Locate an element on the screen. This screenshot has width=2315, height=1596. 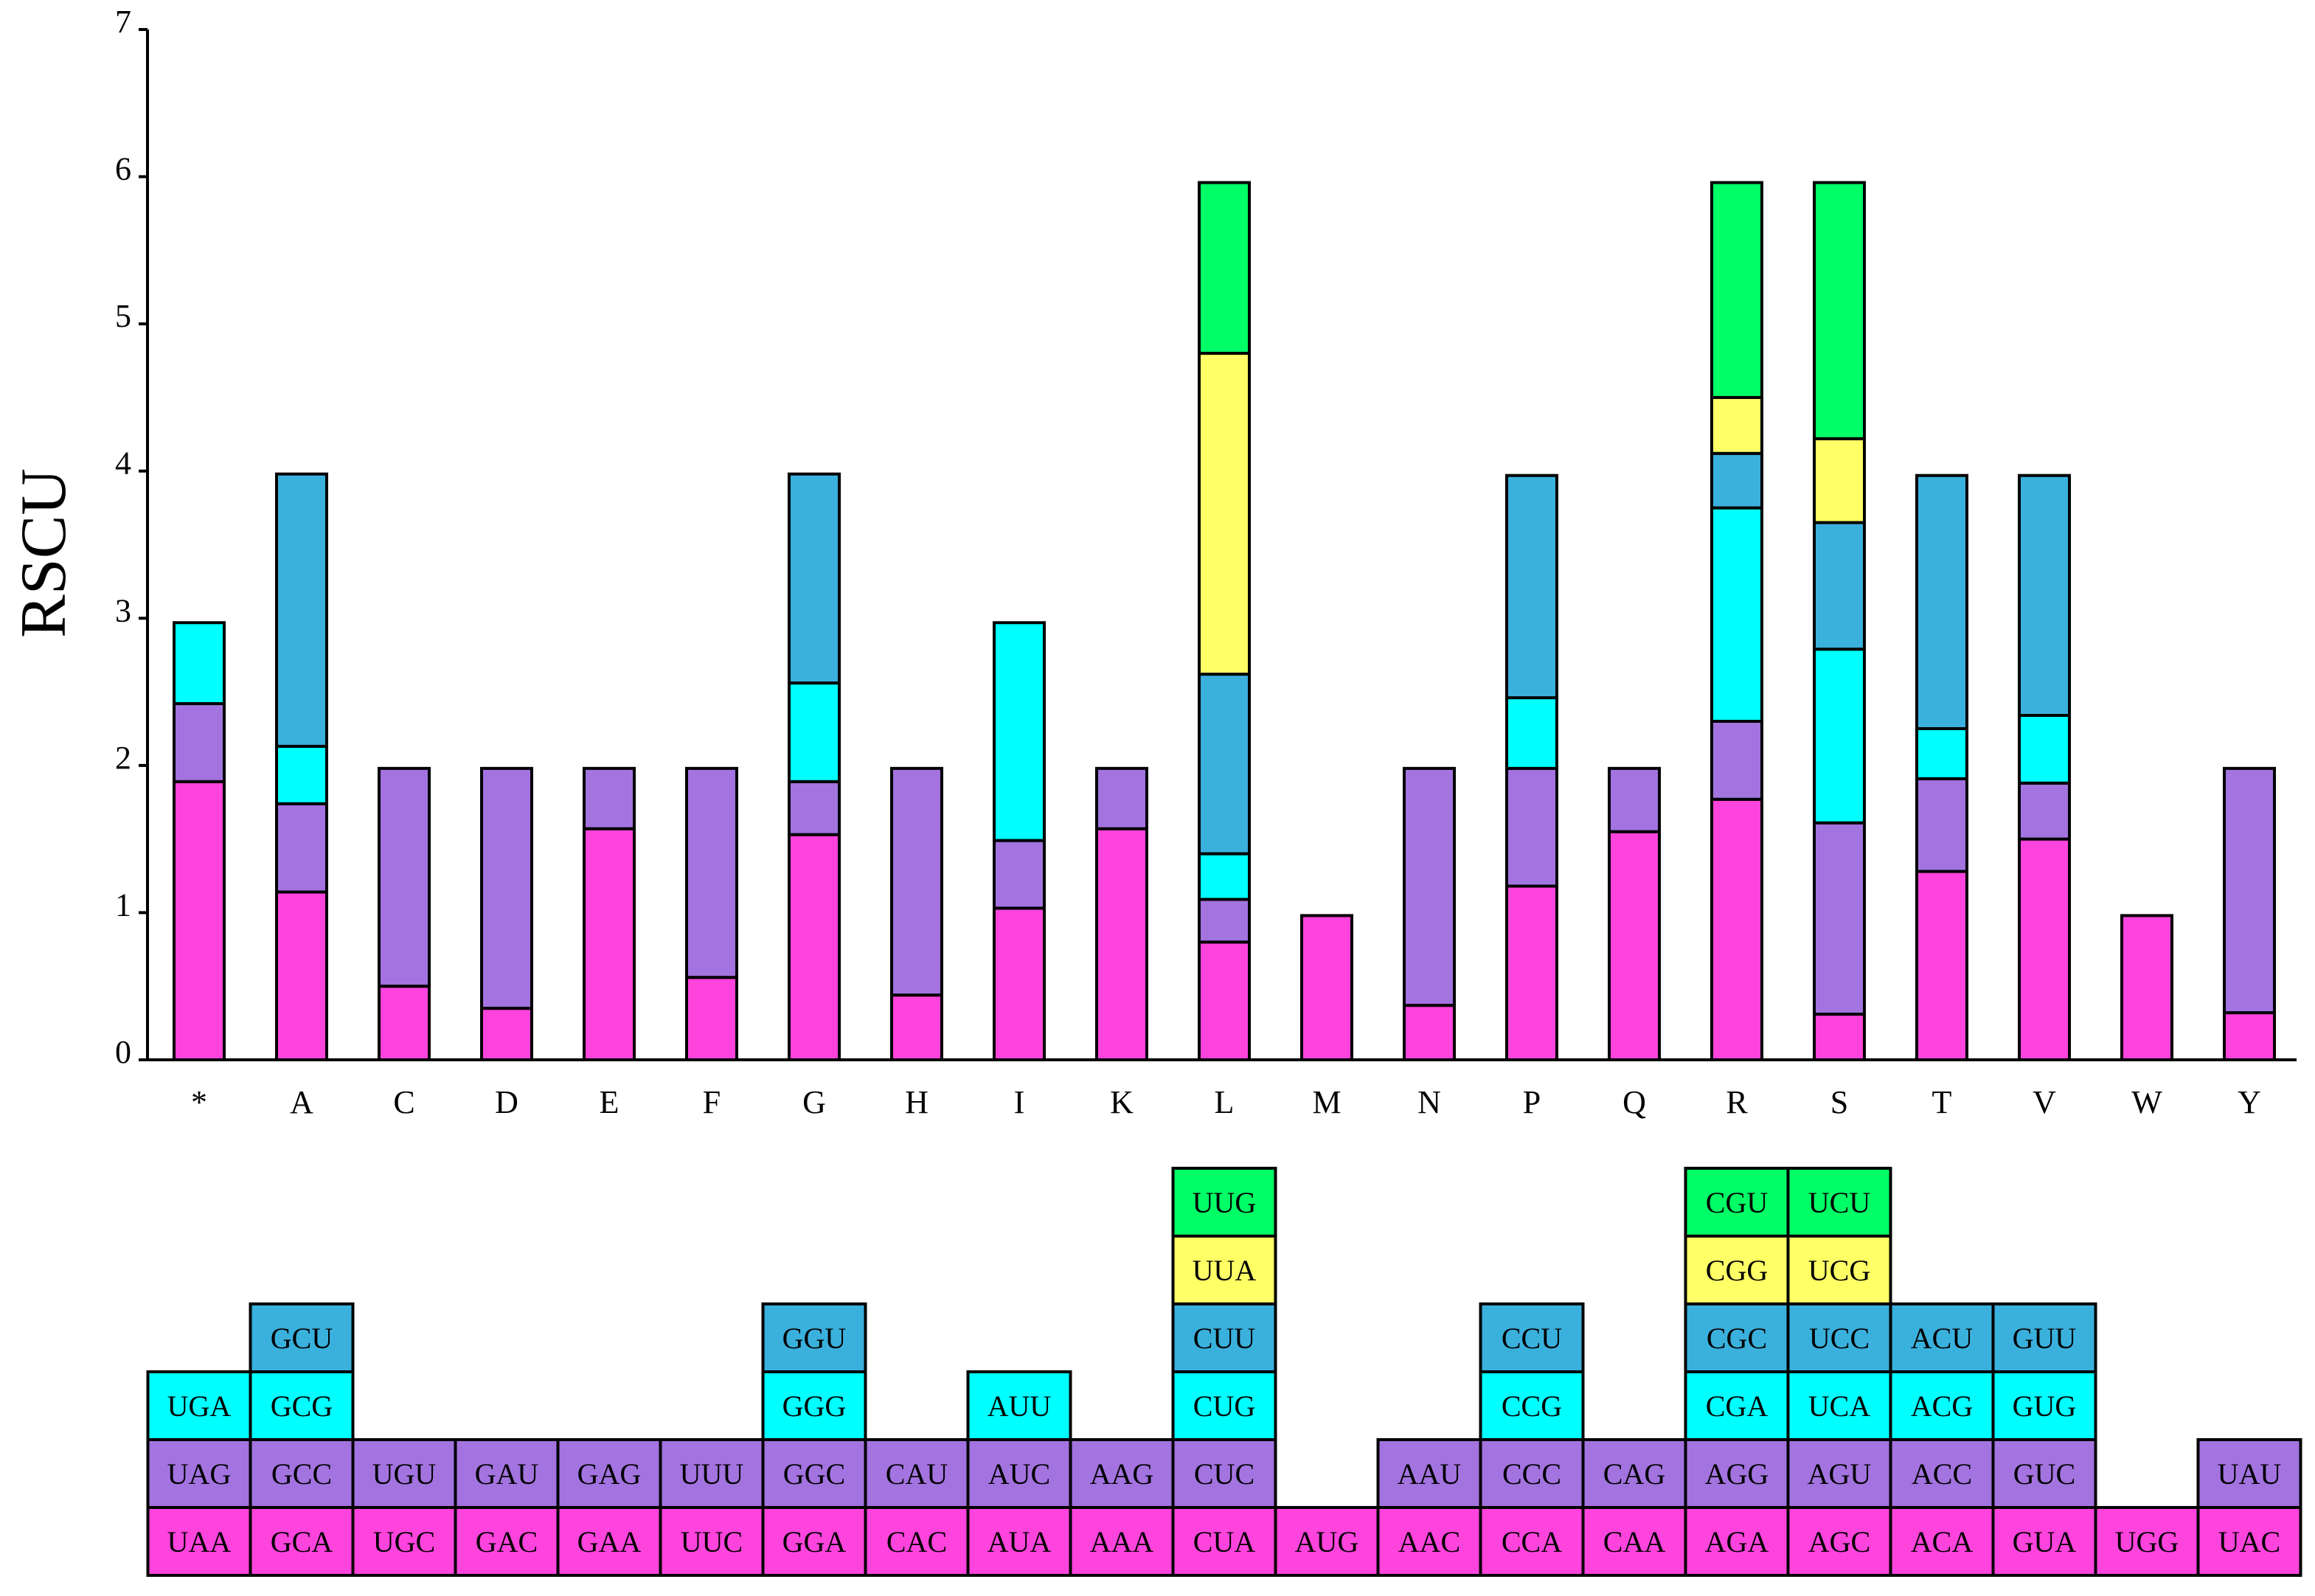
bar-segment-ugc is located at coordinates (405, 1023).